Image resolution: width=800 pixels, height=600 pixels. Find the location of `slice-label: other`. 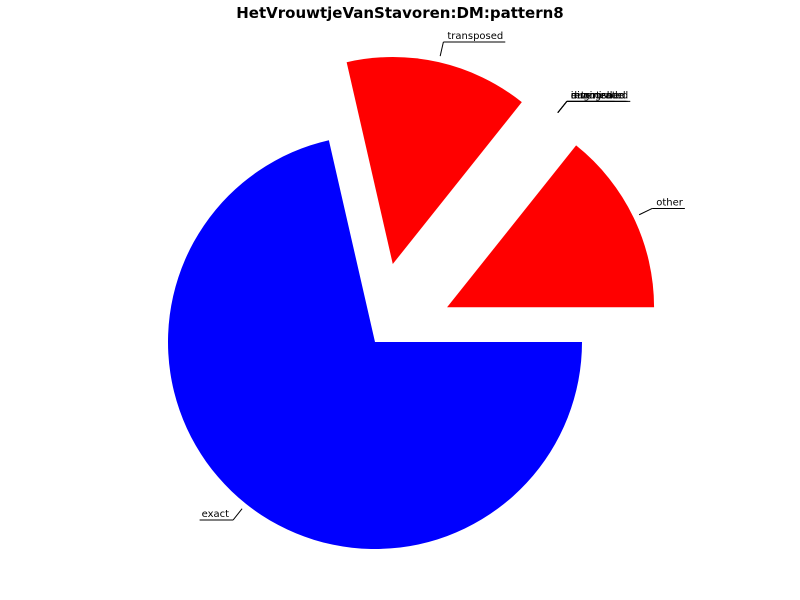

slice-label: other is located at coordinates (670, 202).